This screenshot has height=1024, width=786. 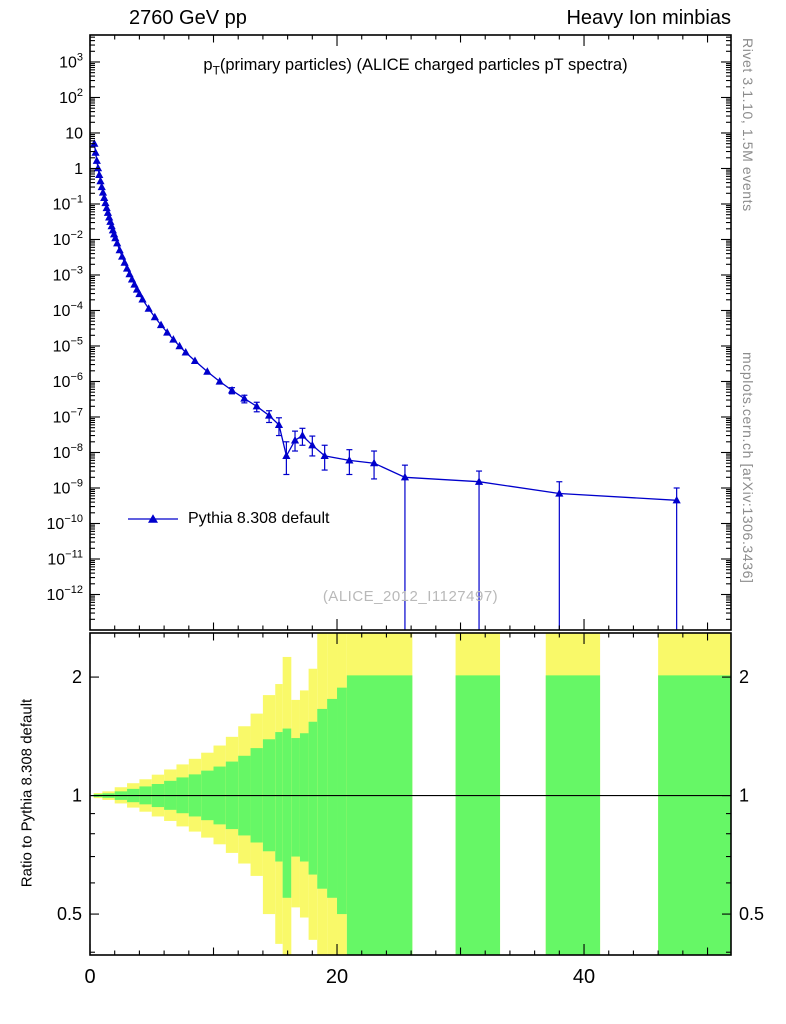 I want to click on y-tick-label: 10, so click(x=74, y=133).